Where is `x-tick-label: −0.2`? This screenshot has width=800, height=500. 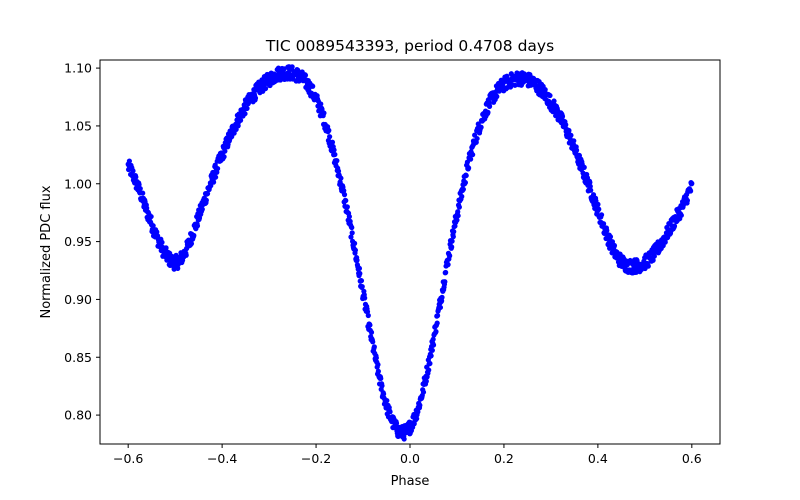
x-tick-label: −0.2 is located at coordinates (316, 458).